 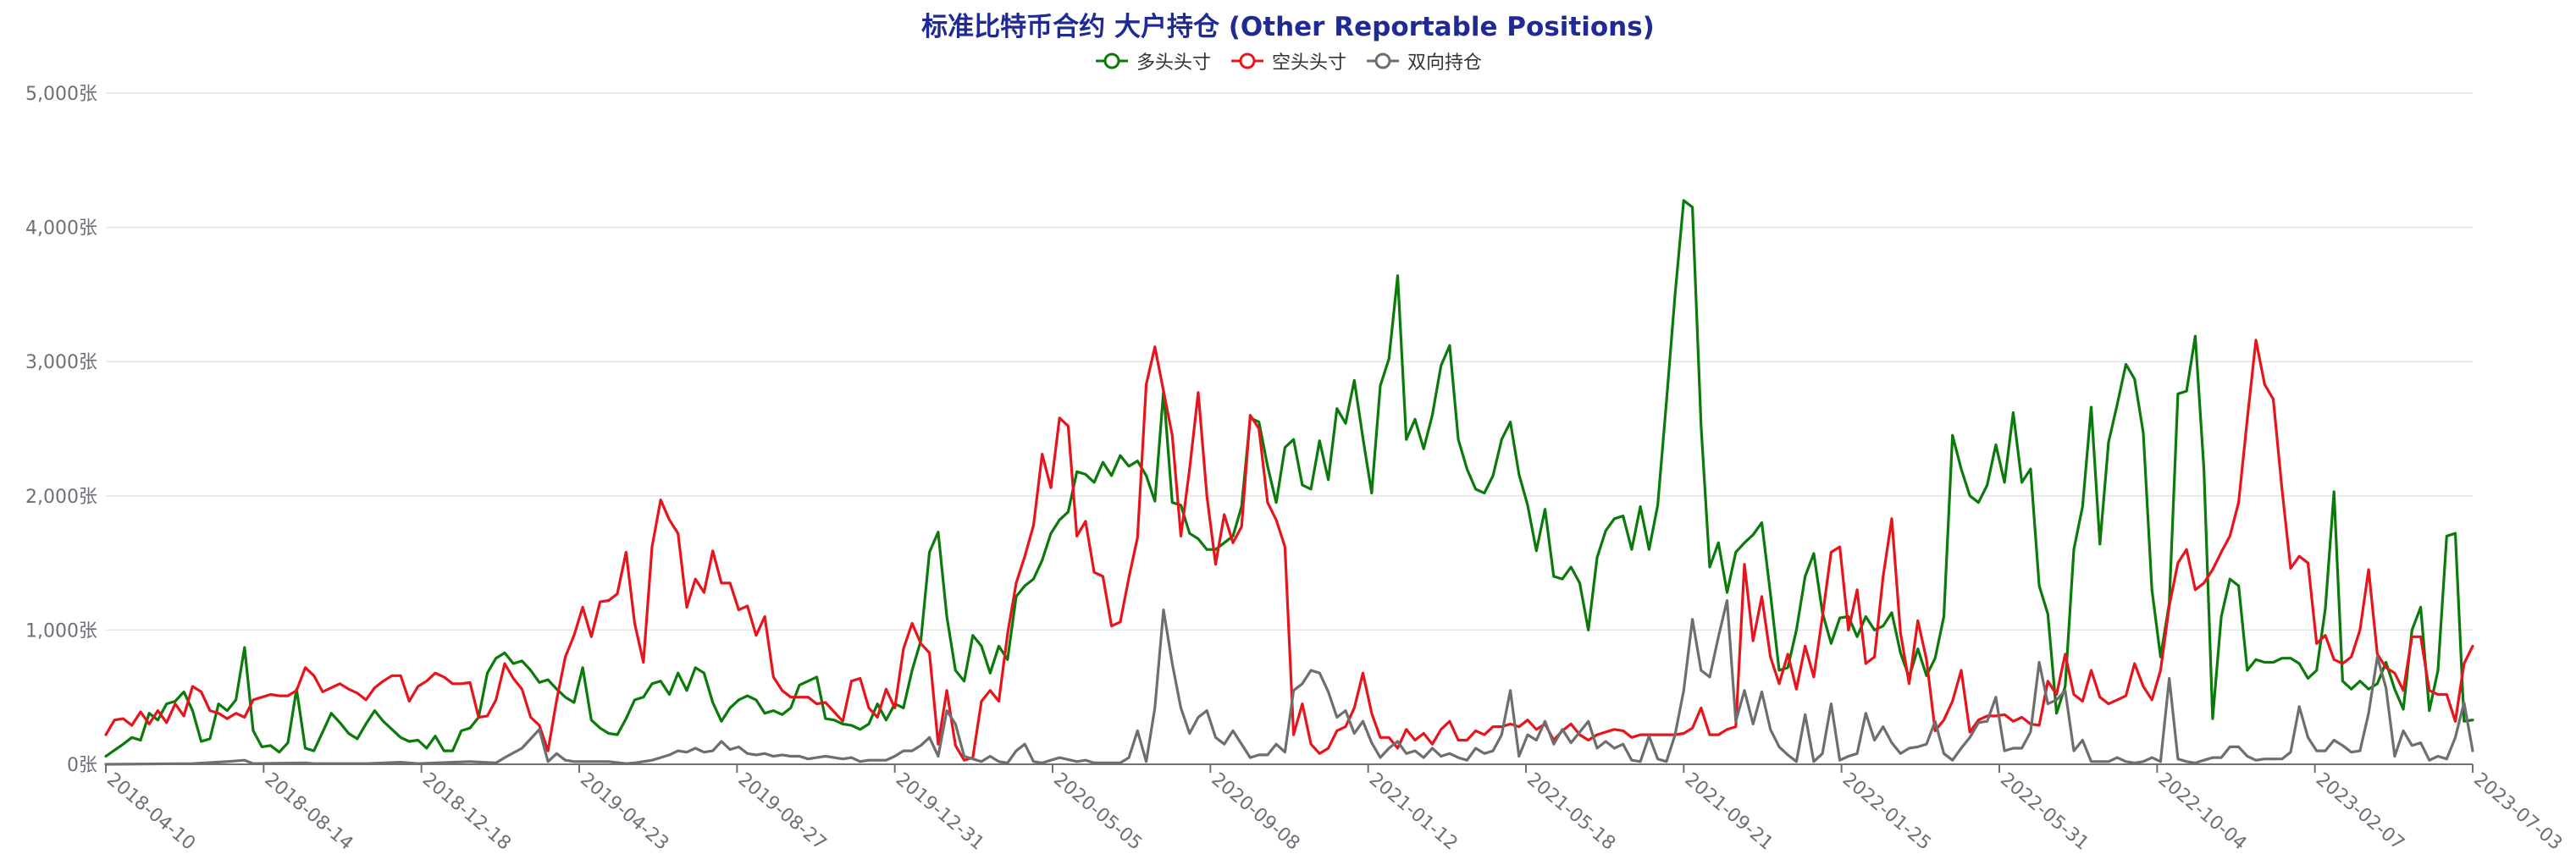 I want to click on x-tick-label: 2021-01-12, so click(x=1413, y=812).